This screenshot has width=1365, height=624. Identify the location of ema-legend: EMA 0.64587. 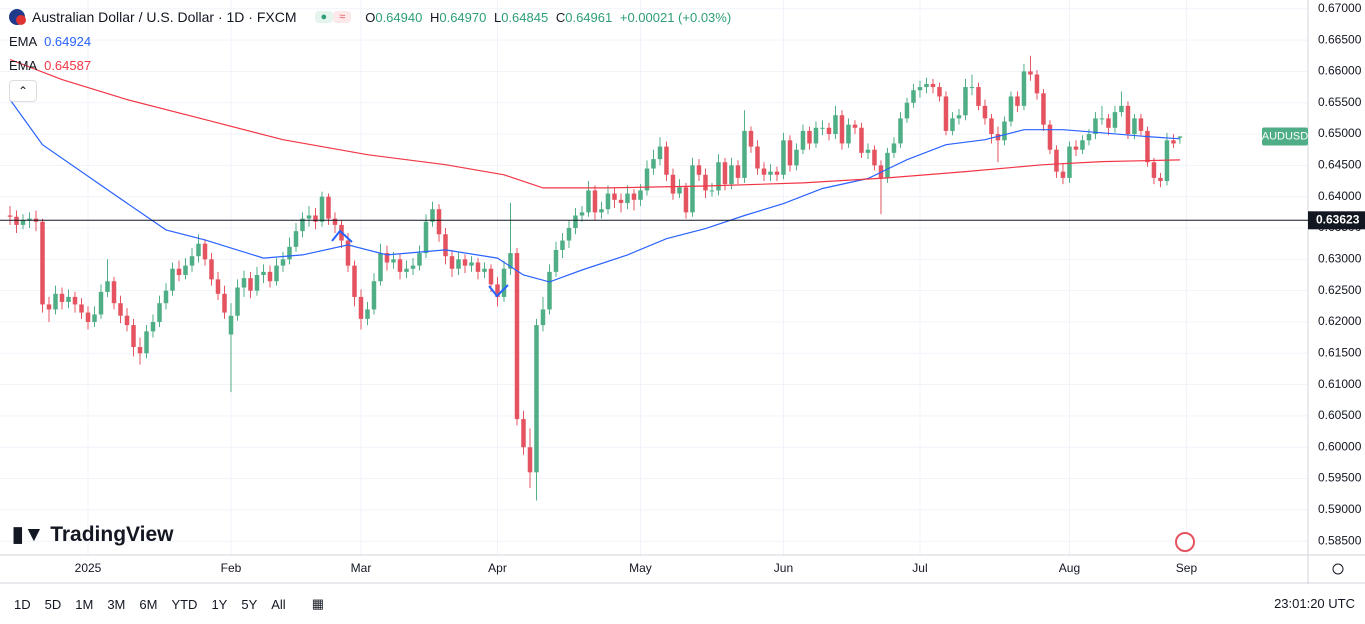
(50, 65).